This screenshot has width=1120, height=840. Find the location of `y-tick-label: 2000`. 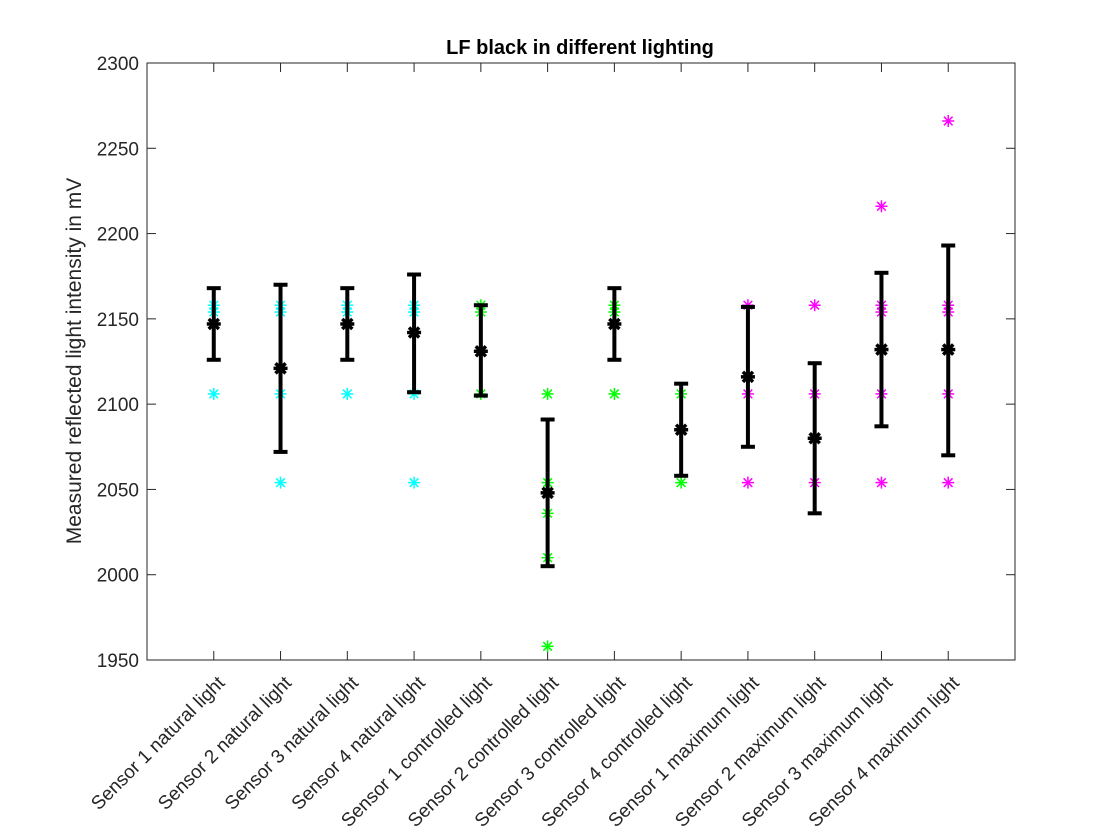

y-tick-label: 2000 is located at coordinates (118, 576).